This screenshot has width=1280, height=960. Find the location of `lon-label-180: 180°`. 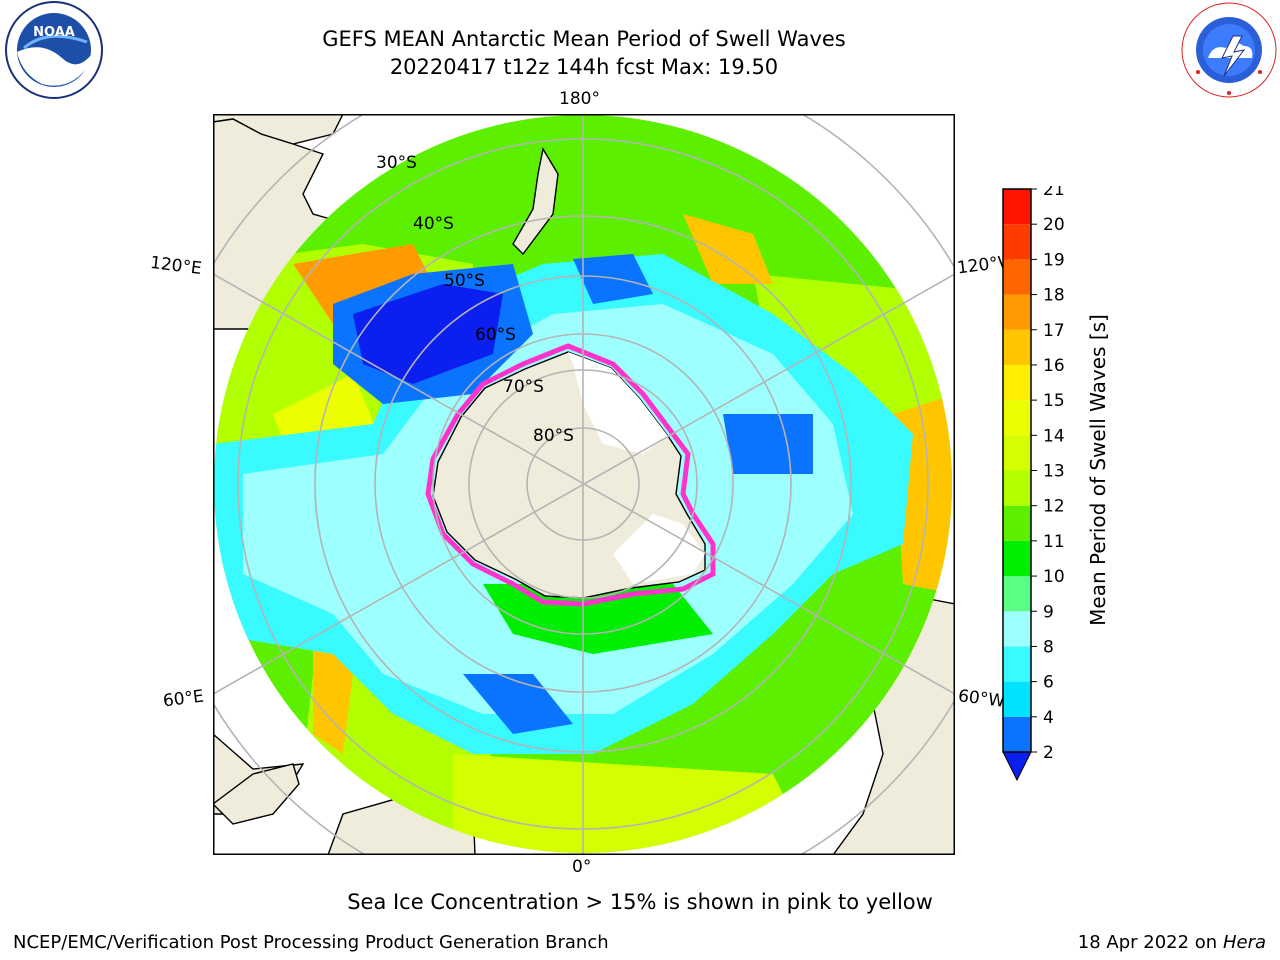

lon-label-180: 180° is located at coordinates (579, 99).